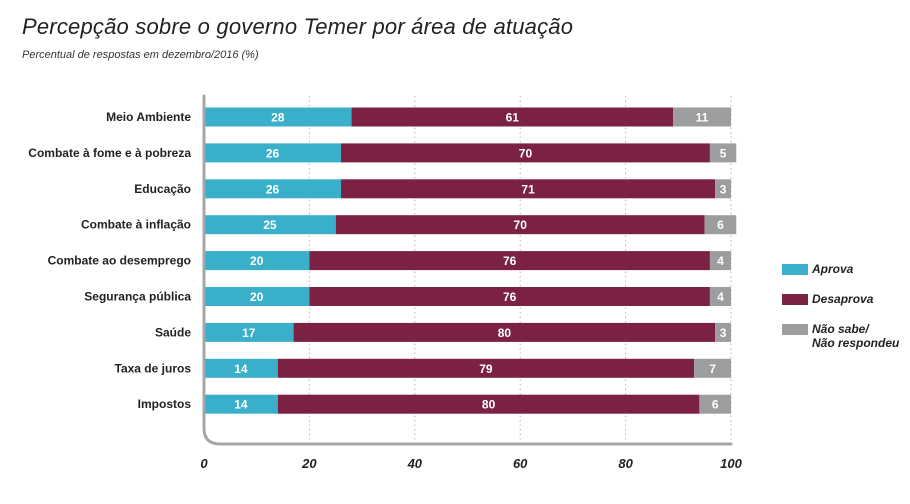 The image size is (910, 504). What do you see at coordinates (840, 314) in the screenshot?
I see `legend: Aprova Desaprova Não sabe/ Não respondeu` at bounding box center [840, 314].